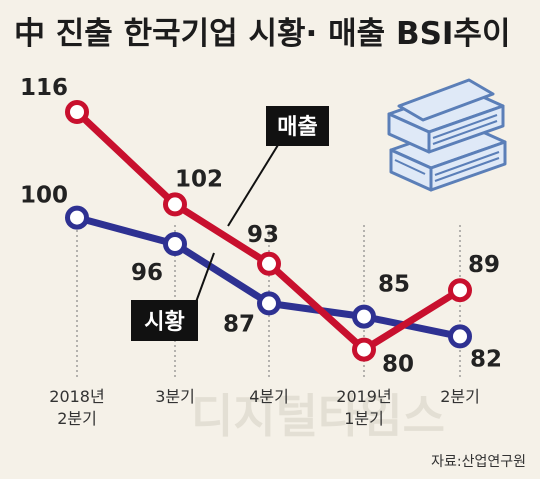 This screenshot has height=479, width=540. What do you see at coordinates (173, 296) in the screenshot?
I see `market-label: 시황` at bounding box center [173, 296].